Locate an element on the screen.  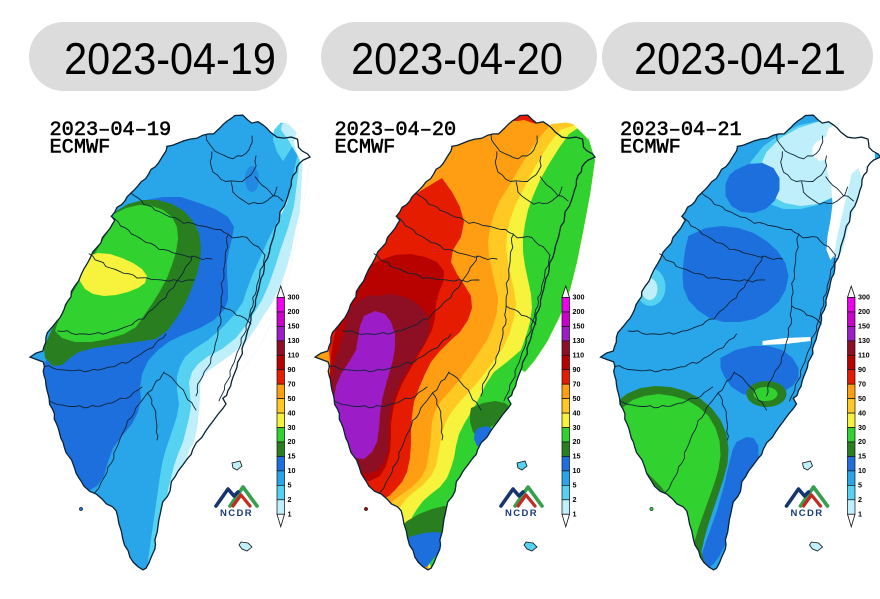
svg-text: 2023-04-19 is located at coordinates (170, 60).